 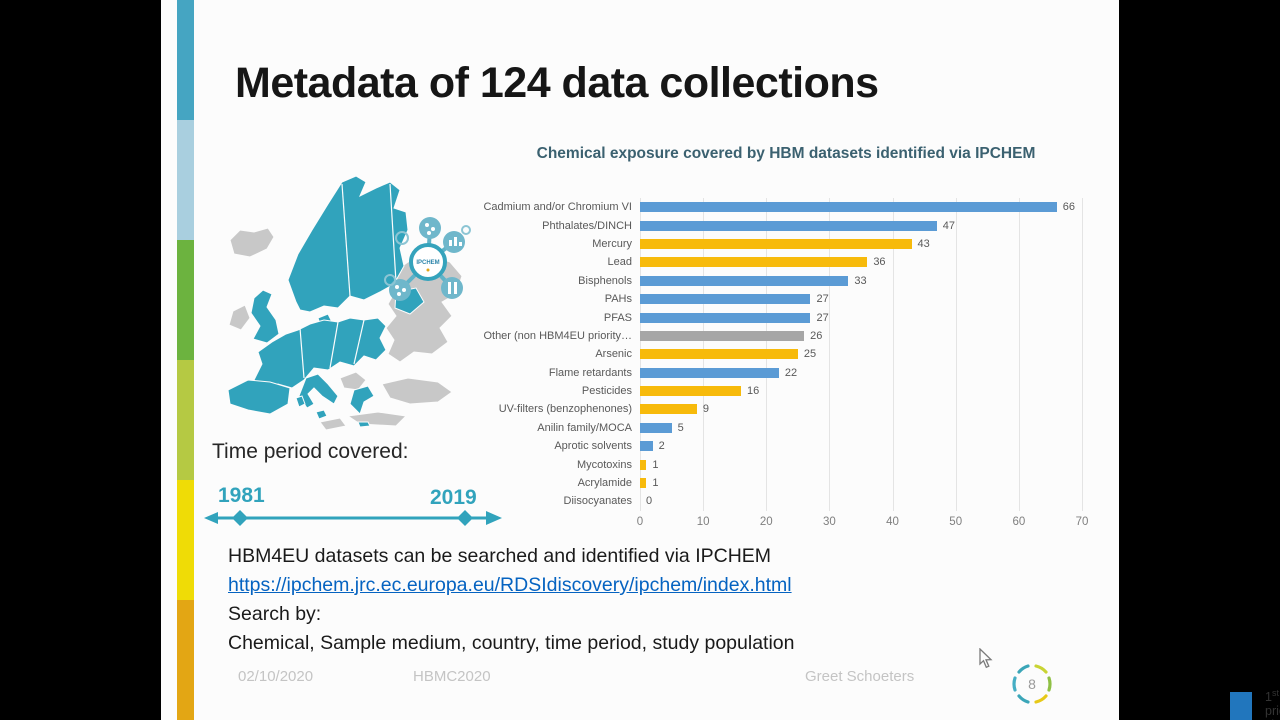 I want to click on value-label: 66, so click(x=1068, y=207).